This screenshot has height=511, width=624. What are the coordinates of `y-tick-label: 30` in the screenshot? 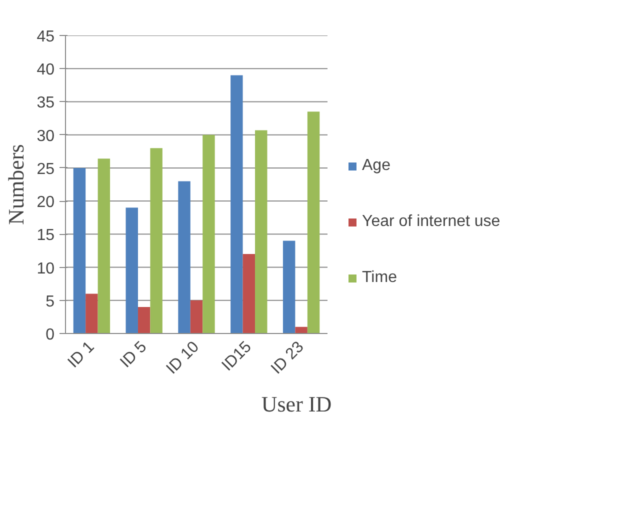 It's located at (45, 136).